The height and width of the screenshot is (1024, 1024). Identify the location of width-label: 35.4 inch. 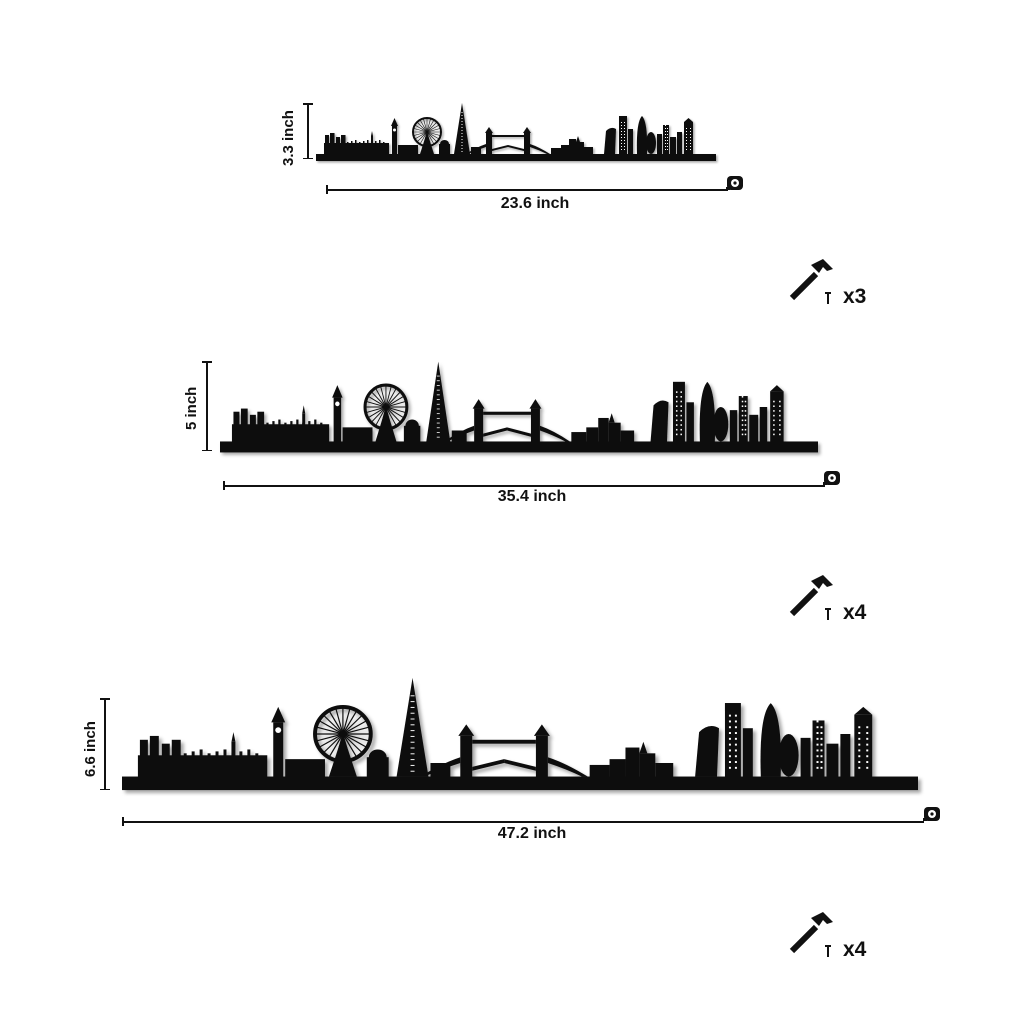
(532, 496).